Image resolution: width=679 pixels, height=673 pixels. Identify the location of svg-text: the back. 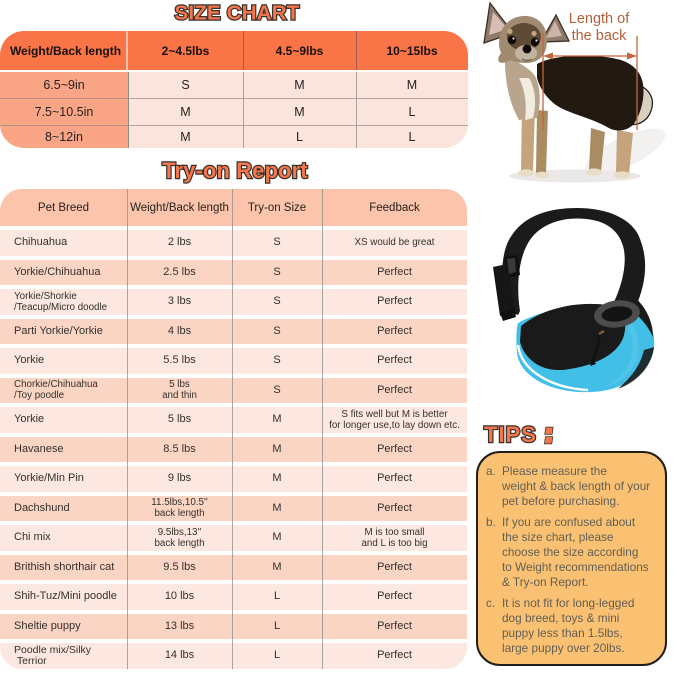
(600, 36).